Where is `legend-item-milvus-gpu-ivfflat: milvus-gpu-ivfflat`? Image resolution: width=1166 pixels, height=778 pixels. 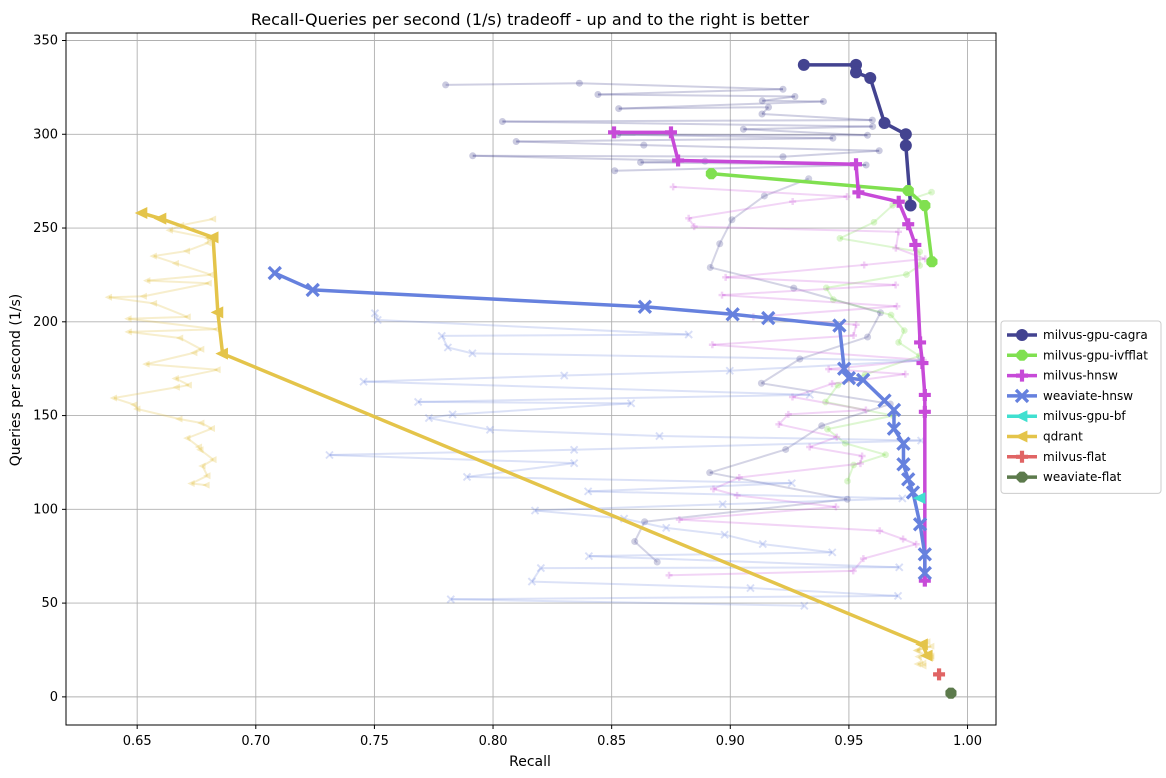 legend-item-milvus-gpu-ivfflat: milvus-gpu-ivfflat is located at coordinates (1077, 355).